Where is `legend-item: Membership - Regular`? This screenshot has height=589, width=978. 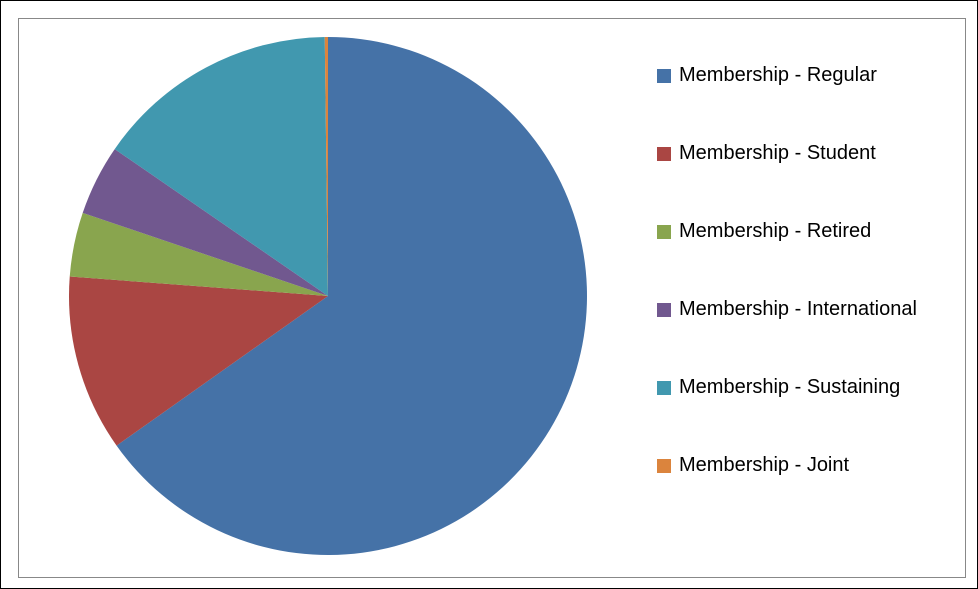 legend-item: Membership - Regular is located at coordinates (795, 99).